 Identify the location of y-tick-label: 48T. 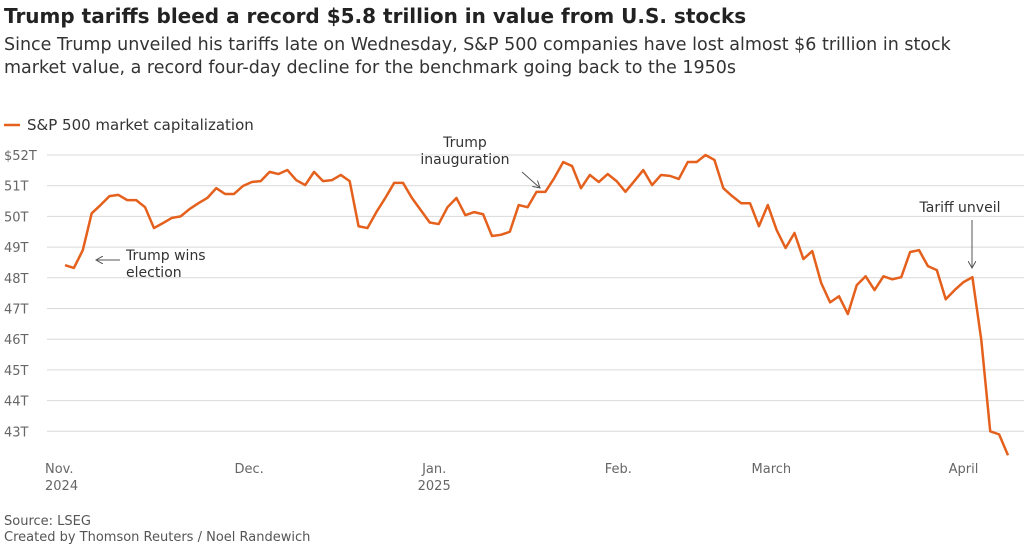
(16, 279).